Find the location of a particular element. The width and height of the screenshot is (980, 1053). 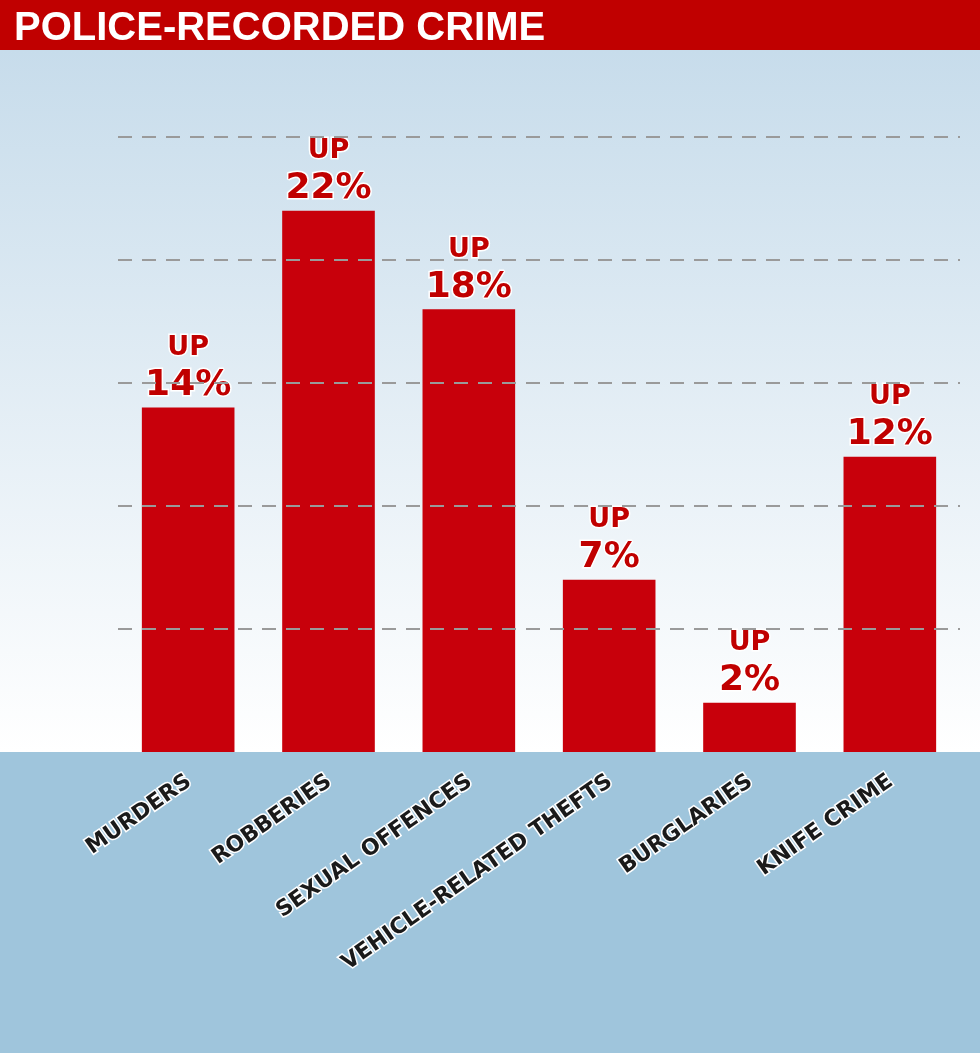

data-label: UP 18% is located at coordinates (468, 268).